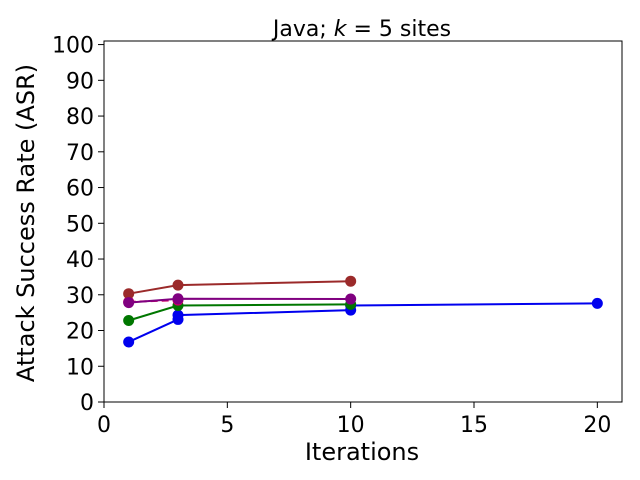  Describe the element at coordinates (104, 425) in the screenshot. I see `x-tick-label: 0` at that location.